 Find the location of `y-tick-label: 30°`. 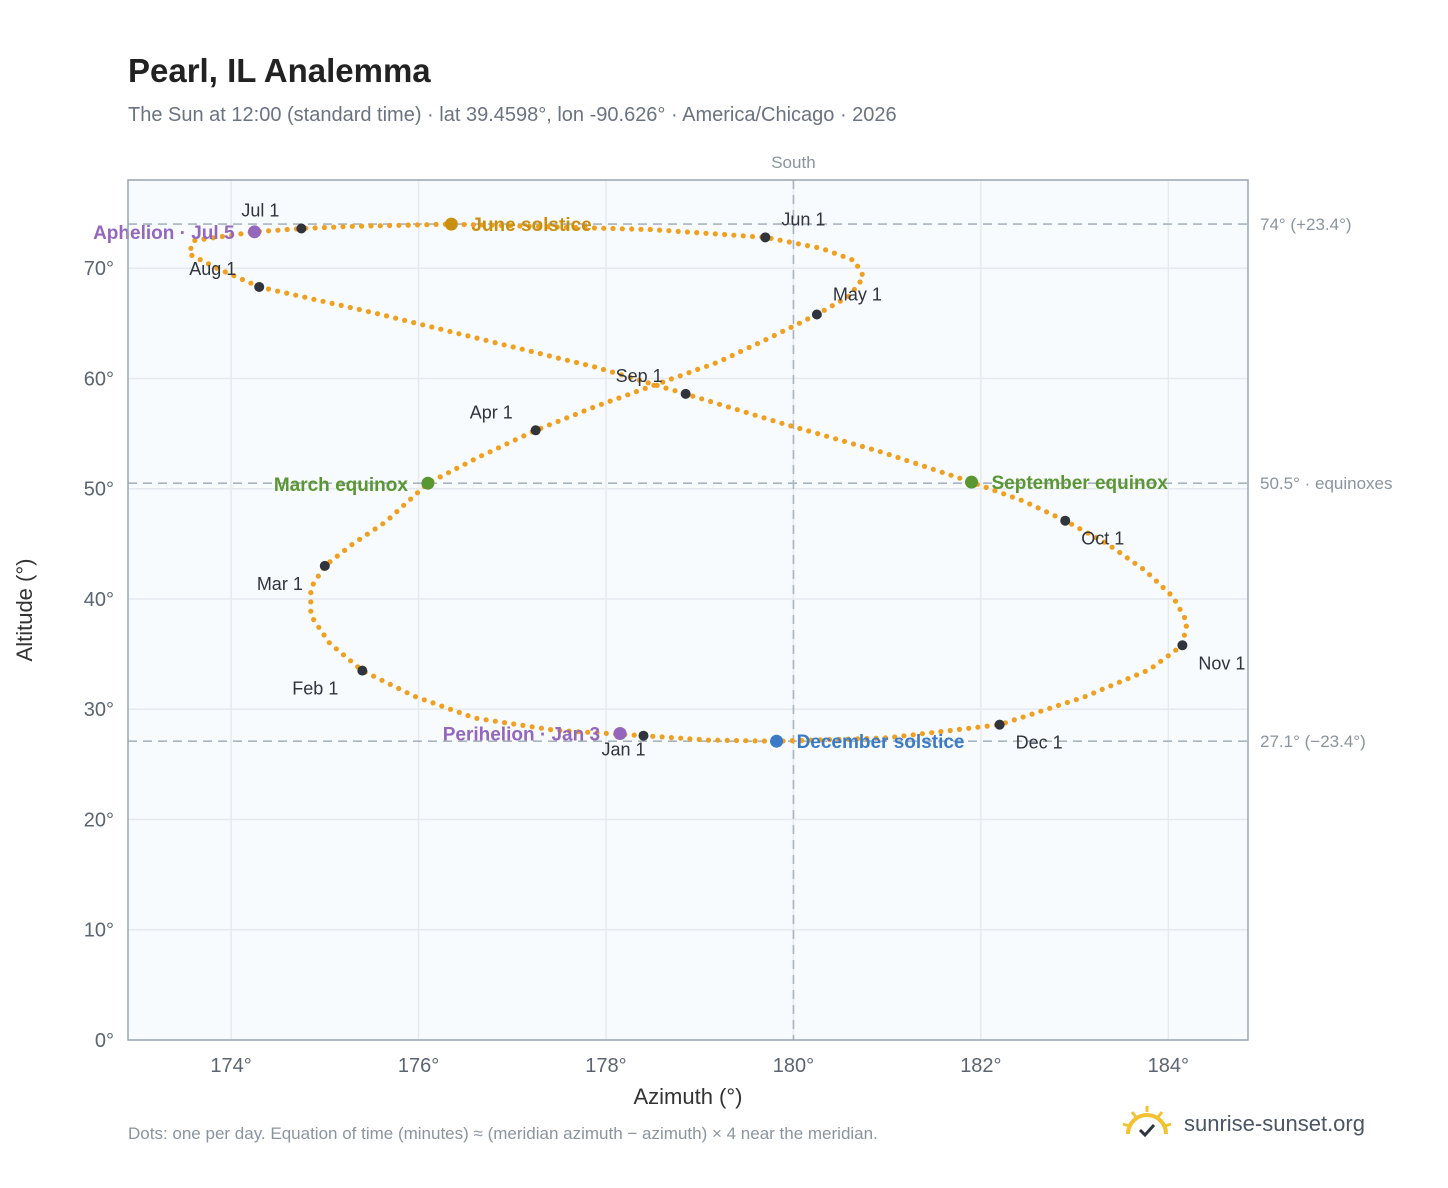

y-tick-label: 30° is located at coordinates (99, 710).